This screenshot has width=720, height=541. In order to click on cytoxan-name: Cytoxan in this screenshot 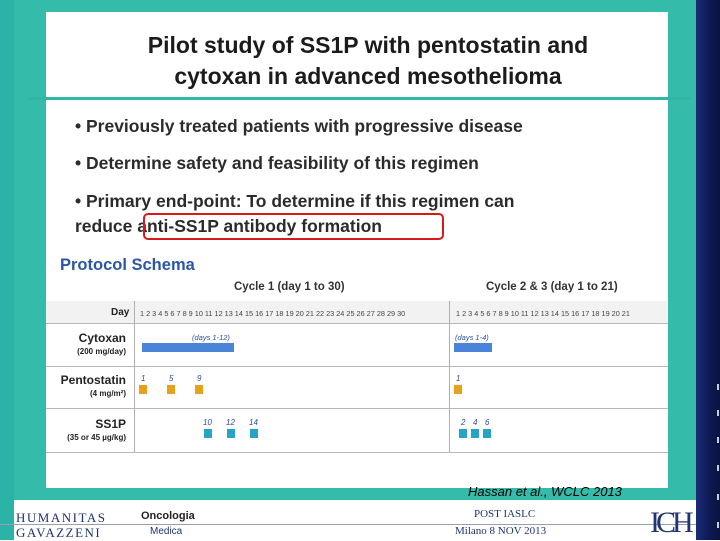, I will do `click(102, 338)`.